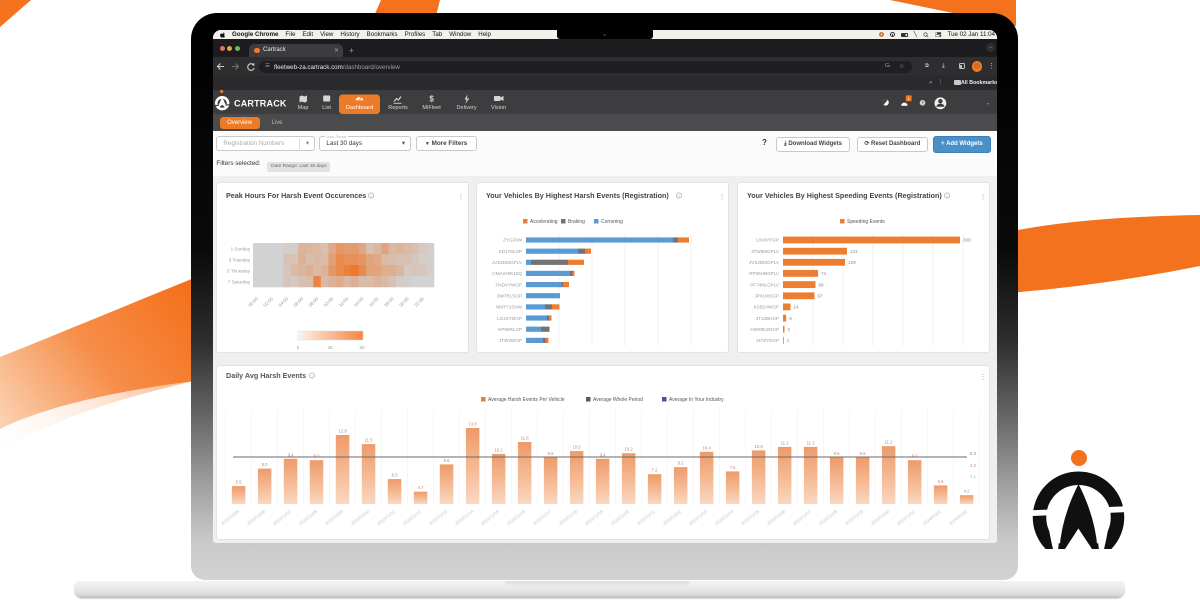 This screenshot has width=1200, height=600. Describe the element at coordinates (620, 518) in the screenshot. I see `svg-text: 2023/12/20` at that location.